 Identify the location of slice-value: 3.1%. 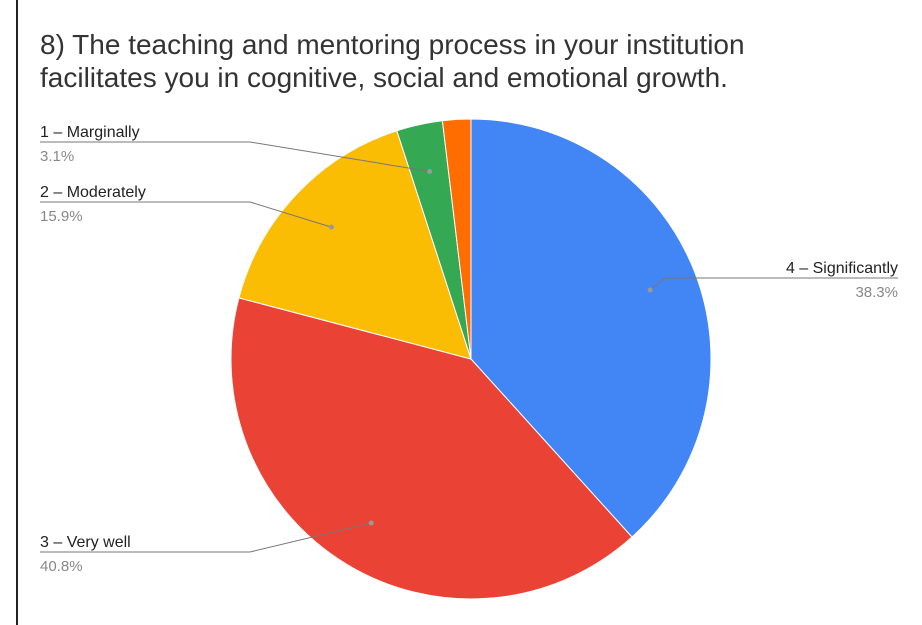
(57, 156).